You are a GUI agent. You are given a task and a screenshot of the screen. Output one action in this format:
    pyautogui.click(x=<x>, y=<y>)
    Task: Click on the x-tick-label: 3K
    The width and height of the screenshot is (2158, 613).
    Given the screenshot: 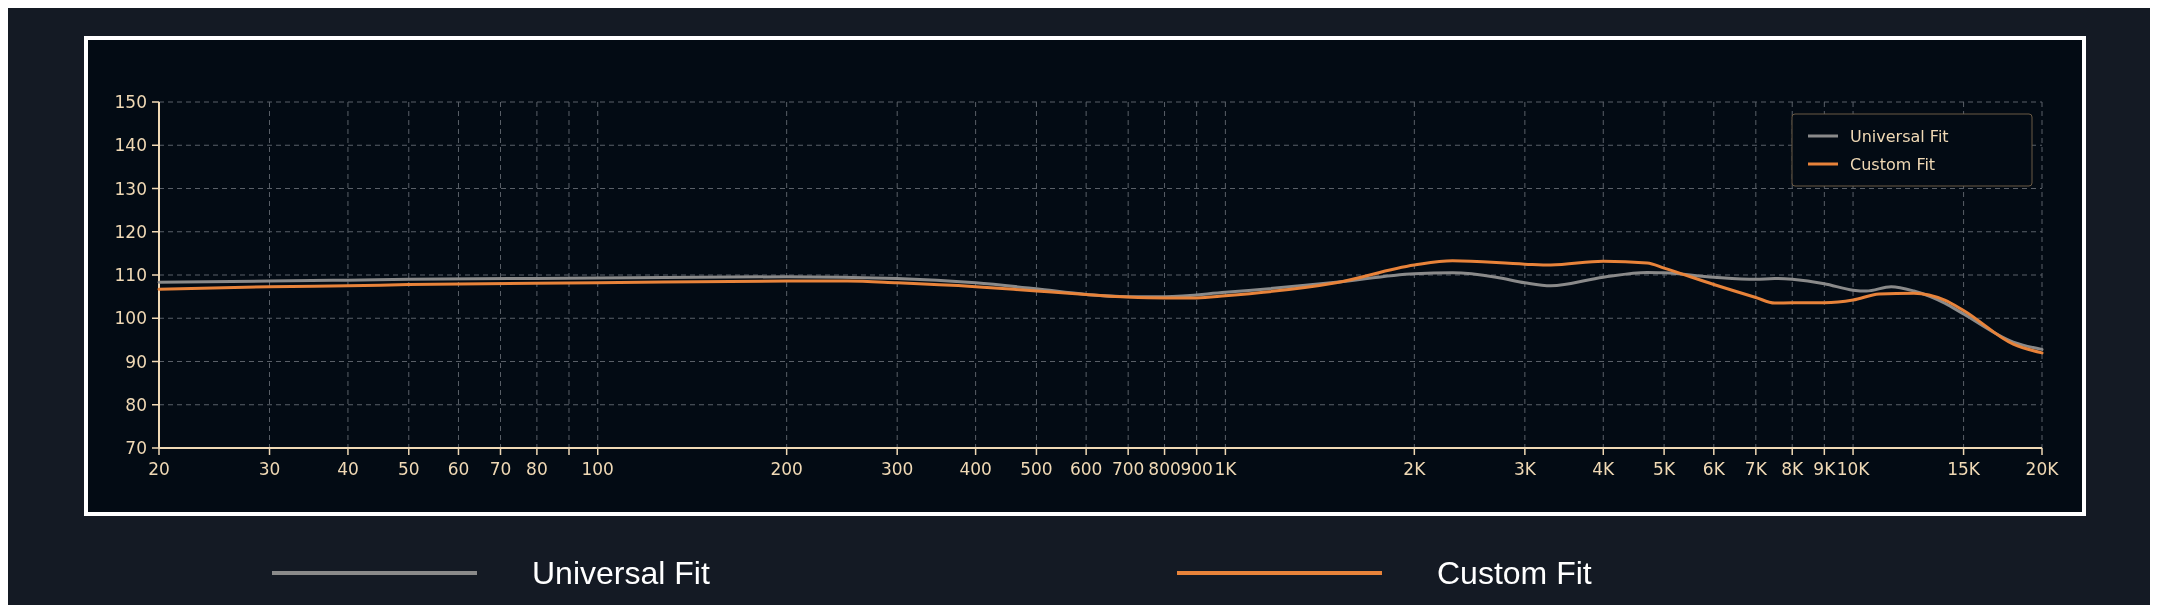 What is the action you would take?
    pyautogui.click(x=1525, y=469)
    